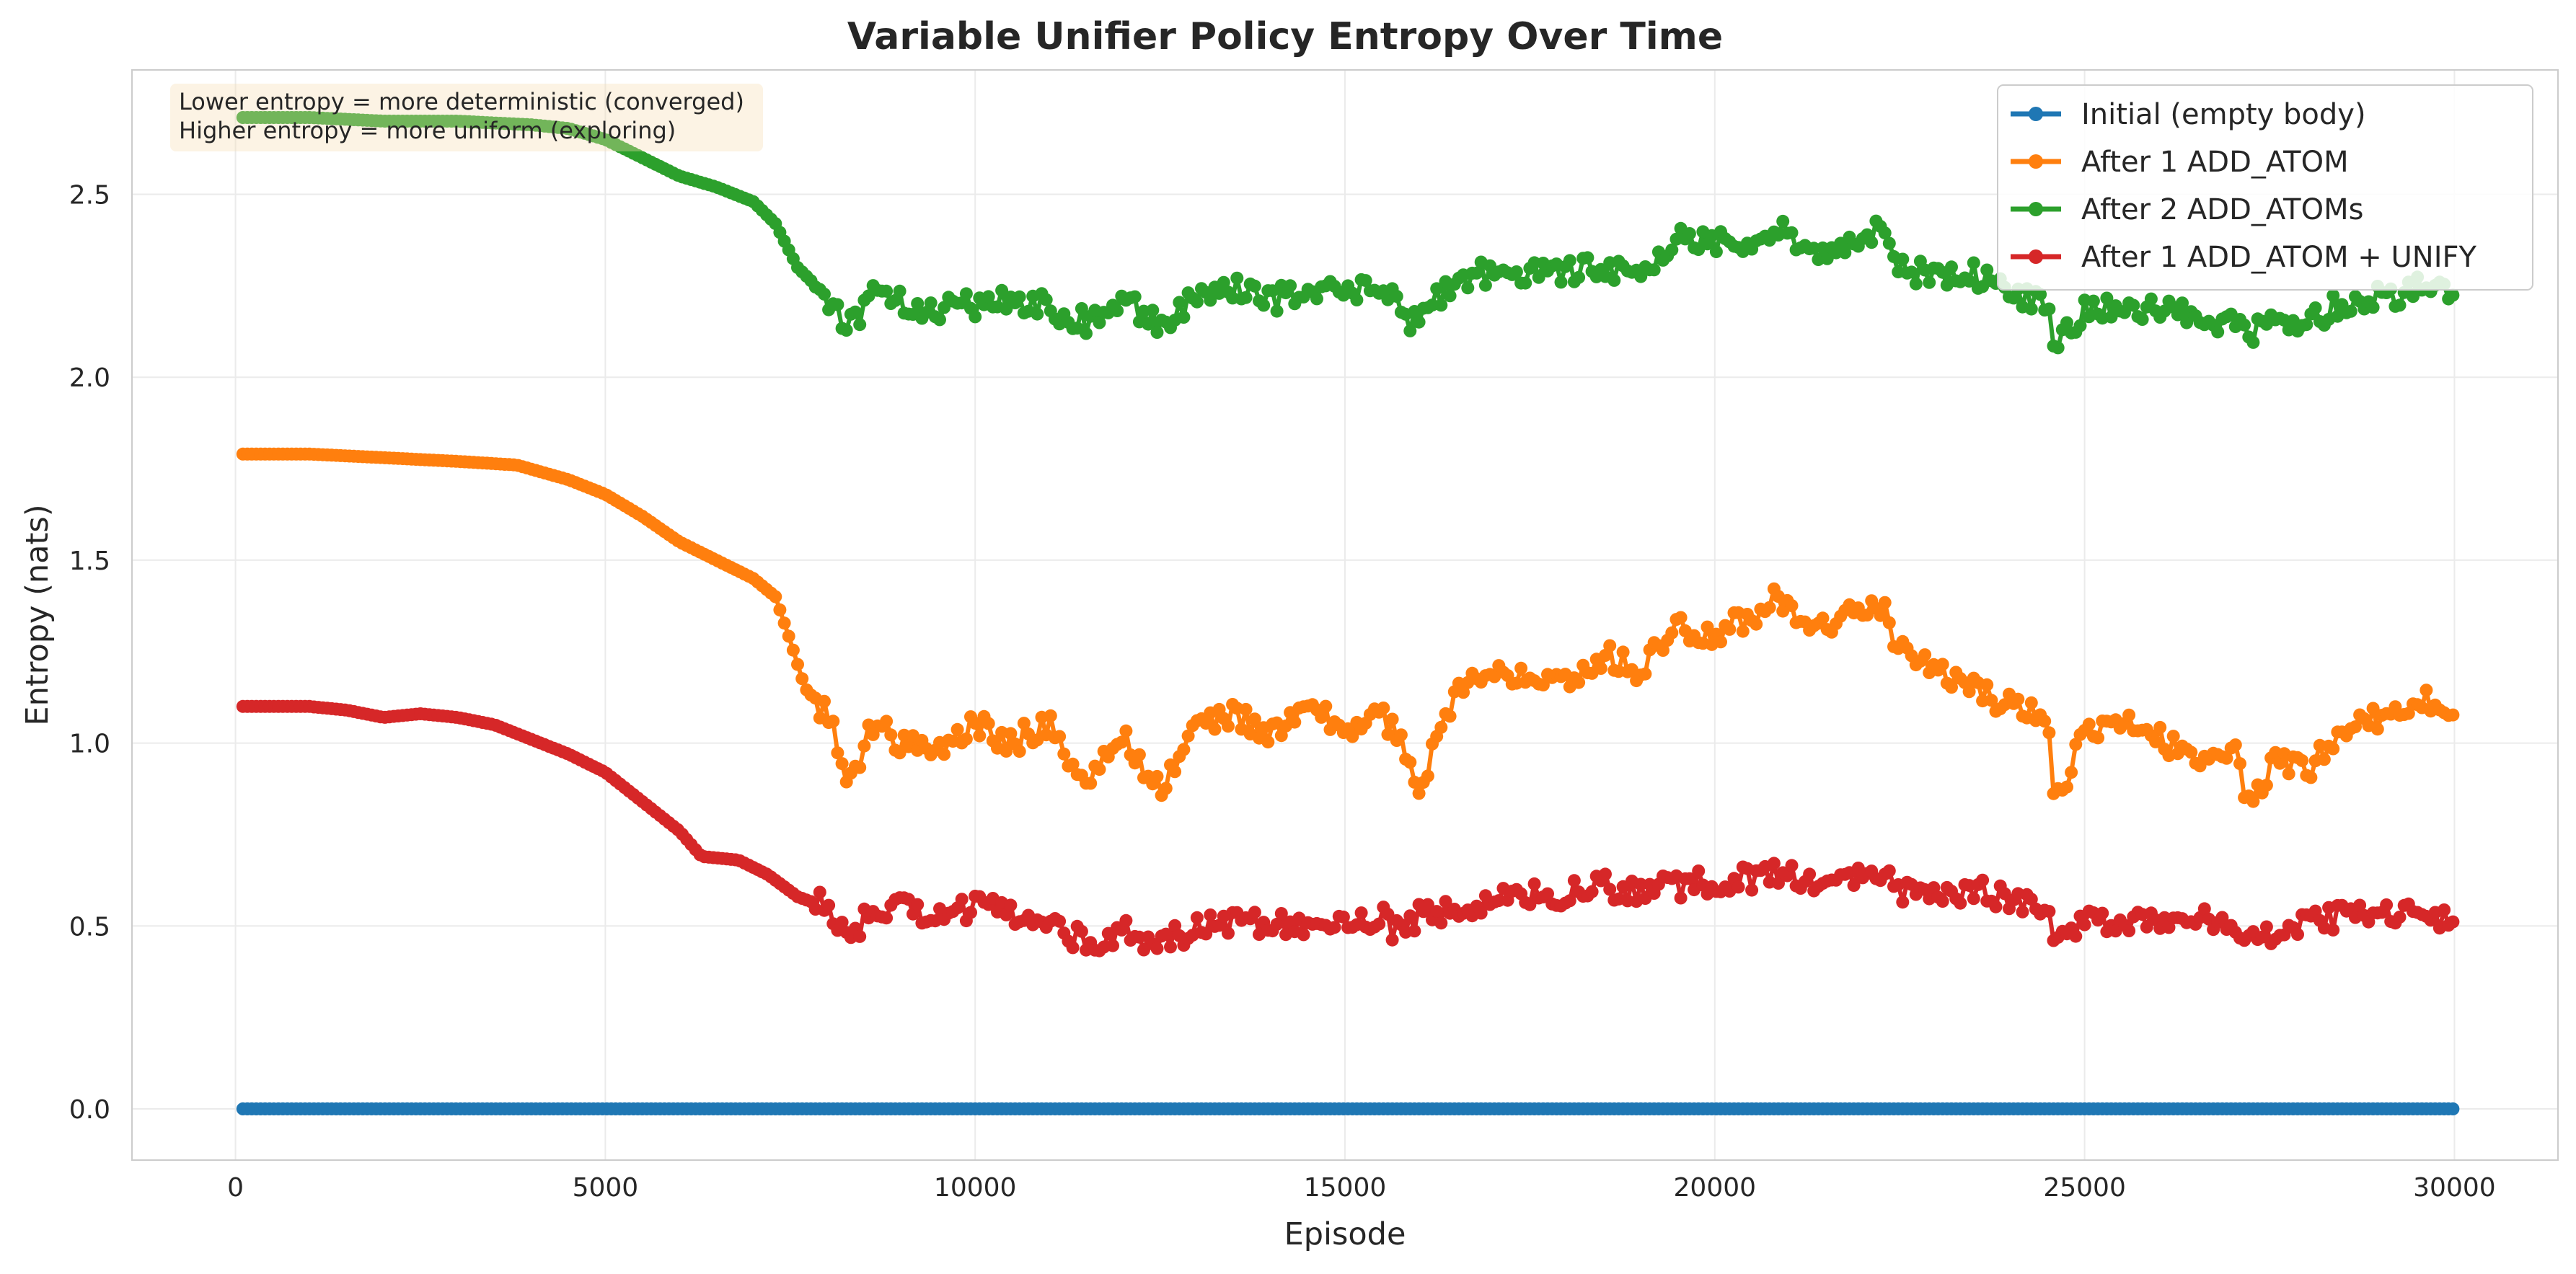  What do you see at coordinates (89, 561) in the screenshot?
I see `y-tick-label: 1.5` at bounding box center [89, 561].